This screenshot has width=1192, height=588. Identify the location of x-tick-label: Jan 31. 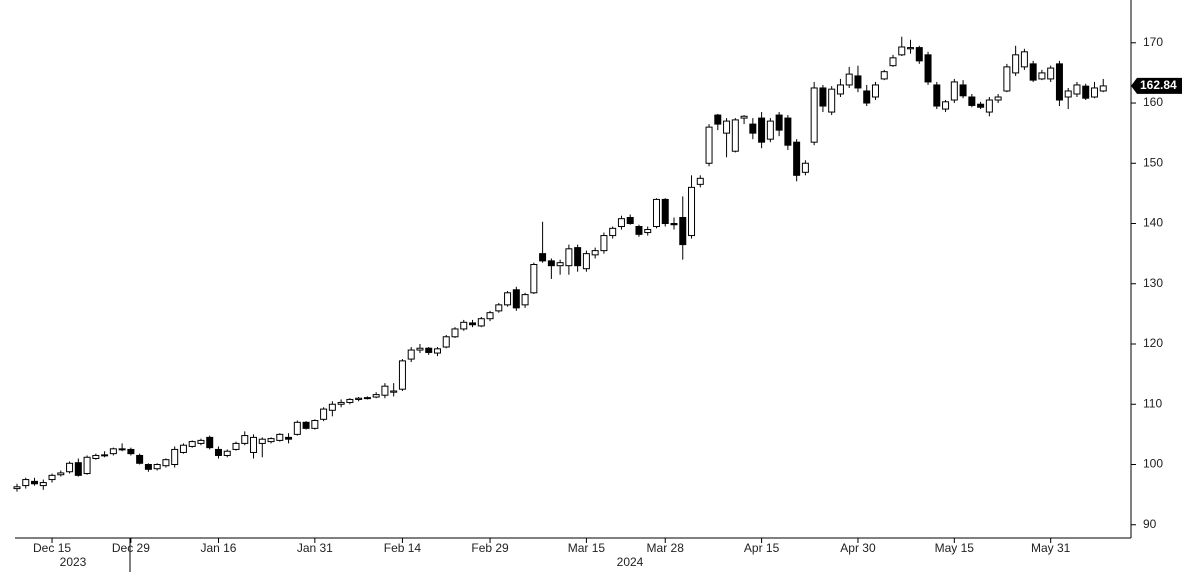
(315, 548).